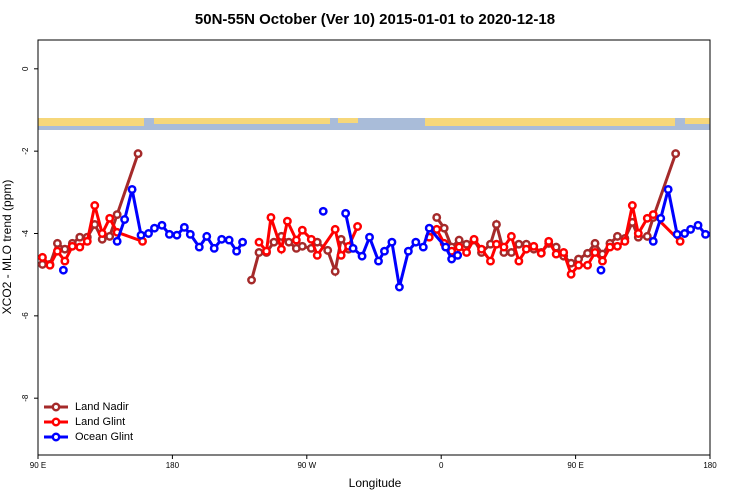  What do you see at coordinates (104, 437) in the screenshot?
I see `legend-label: Ocean Glint` at bounding box center [104, 437].